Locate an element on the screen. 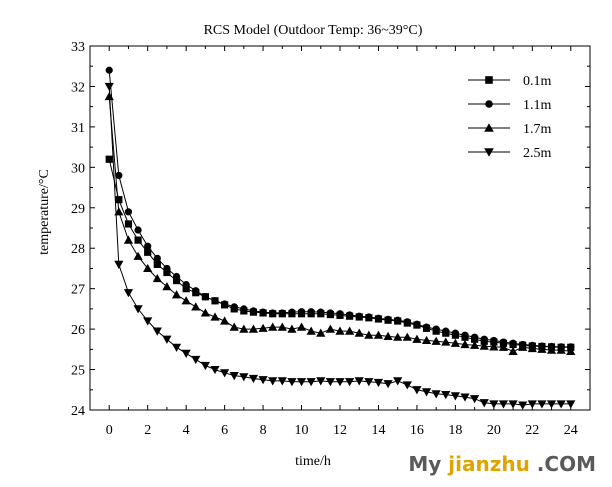 The image size is (612, 487). x-tick-label: 22 is located at coordinates (532, 430).